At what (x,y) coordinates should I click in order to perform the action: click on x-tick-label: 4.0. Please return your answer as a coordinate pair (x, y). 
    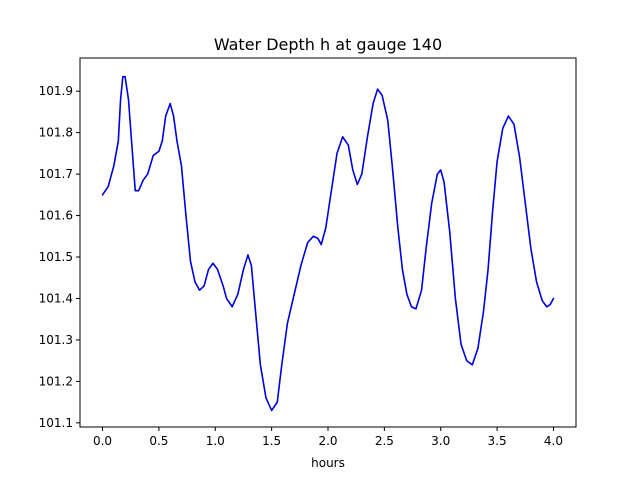
    Looking at the image, I should click on (553, 441).